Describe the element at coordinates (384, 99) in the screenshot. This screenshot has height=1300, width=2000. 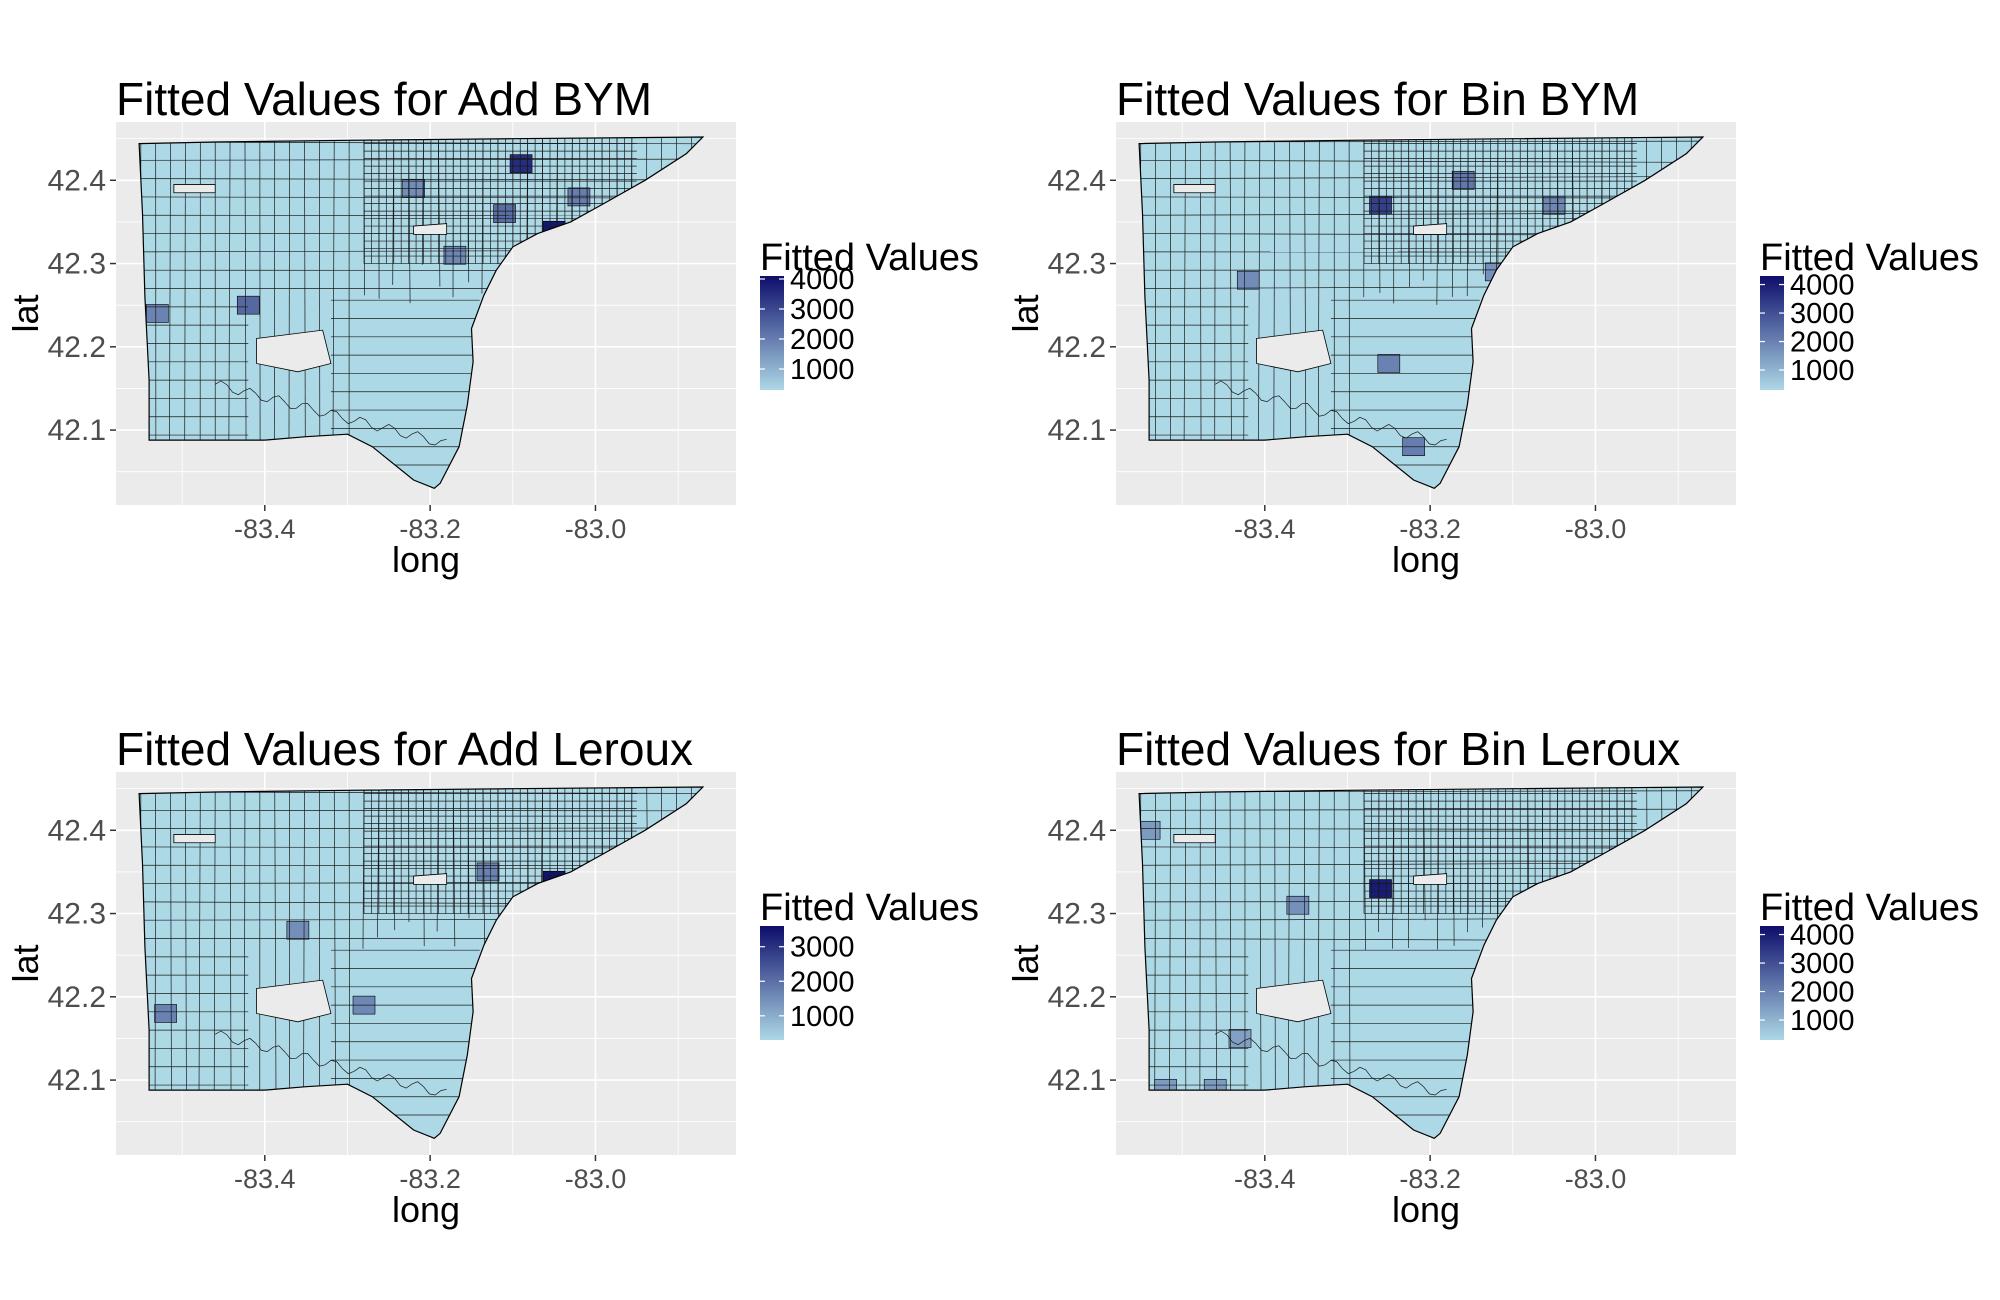
I see `panel-title: Fitted Values for Add BYM` at that location.